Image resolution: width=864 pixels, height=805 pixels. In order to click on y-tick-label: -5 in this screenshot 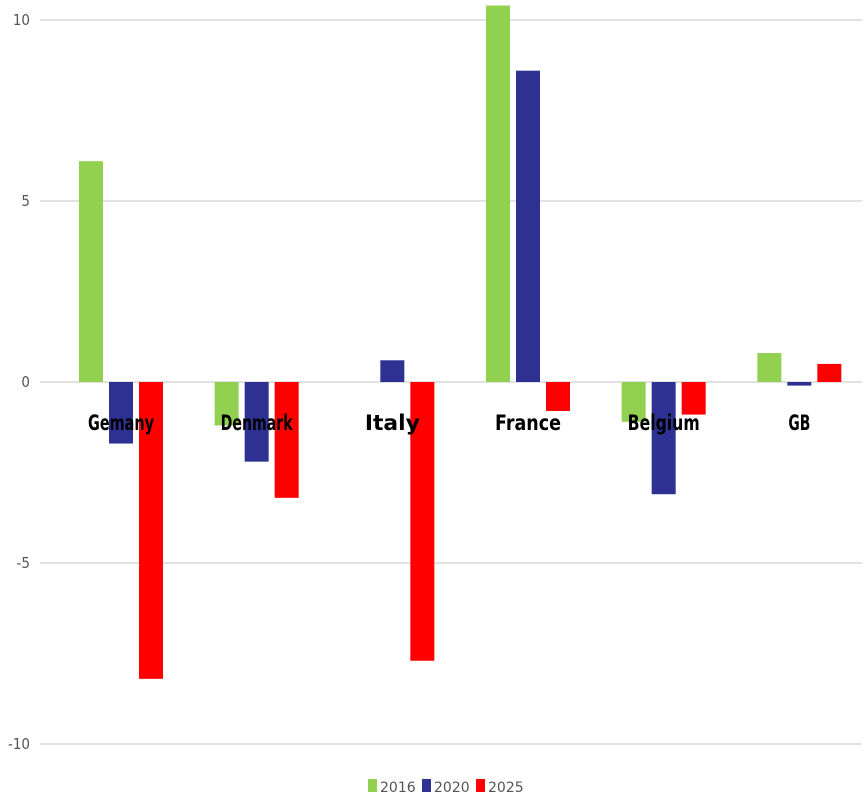, I will do `click(23, 563)`.